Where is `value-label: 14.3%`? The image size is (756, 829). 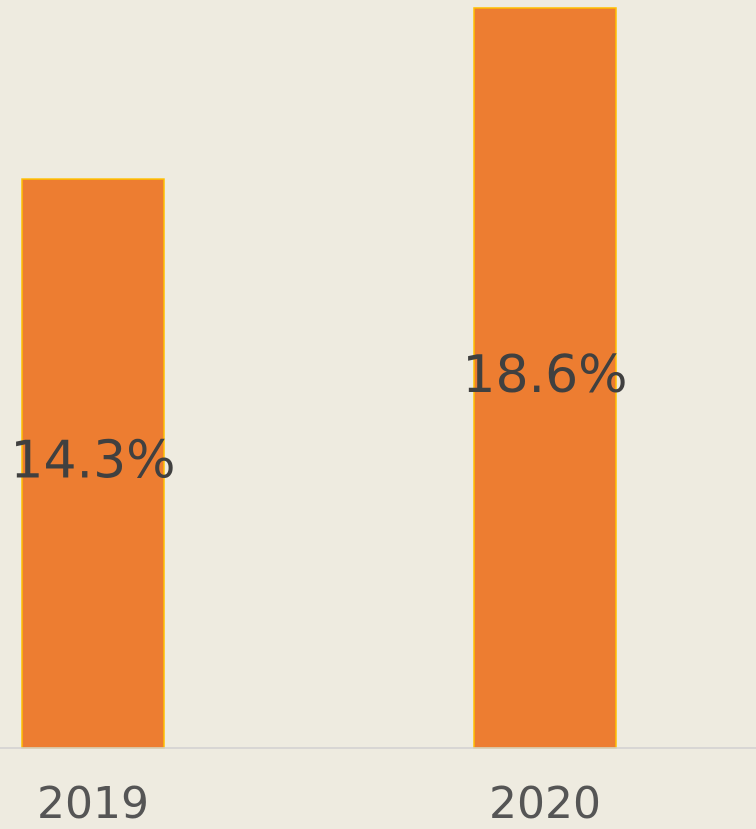
value-label: 14.3% is located at coordinates (92, 461).